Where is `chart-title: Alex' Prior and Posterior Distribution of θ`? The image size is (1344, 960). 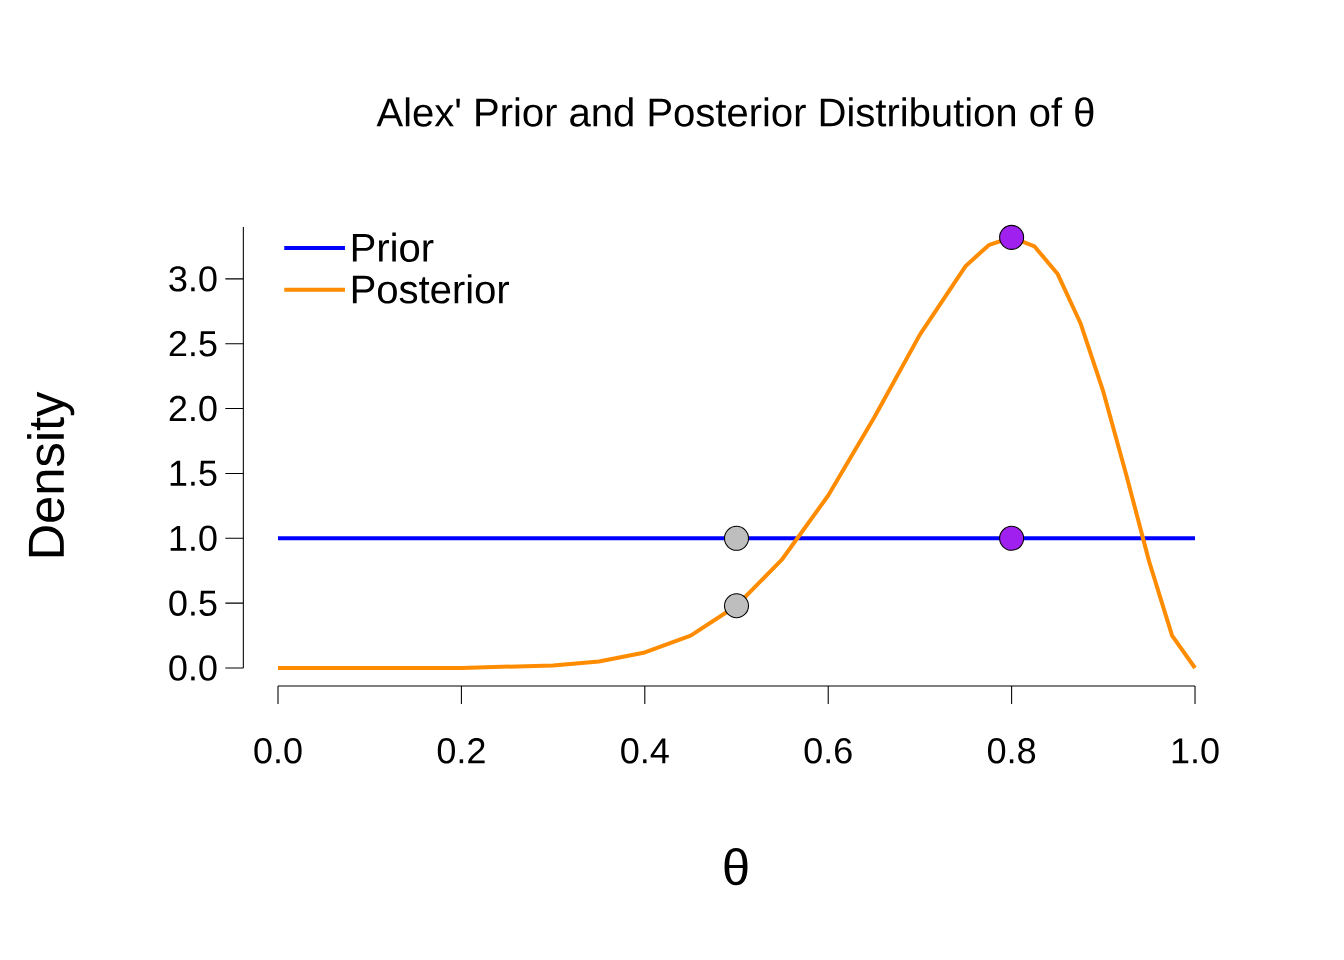 chart-title: Alex' Prior and Posterior Distribution of θ is located at coordinates (735, 112).